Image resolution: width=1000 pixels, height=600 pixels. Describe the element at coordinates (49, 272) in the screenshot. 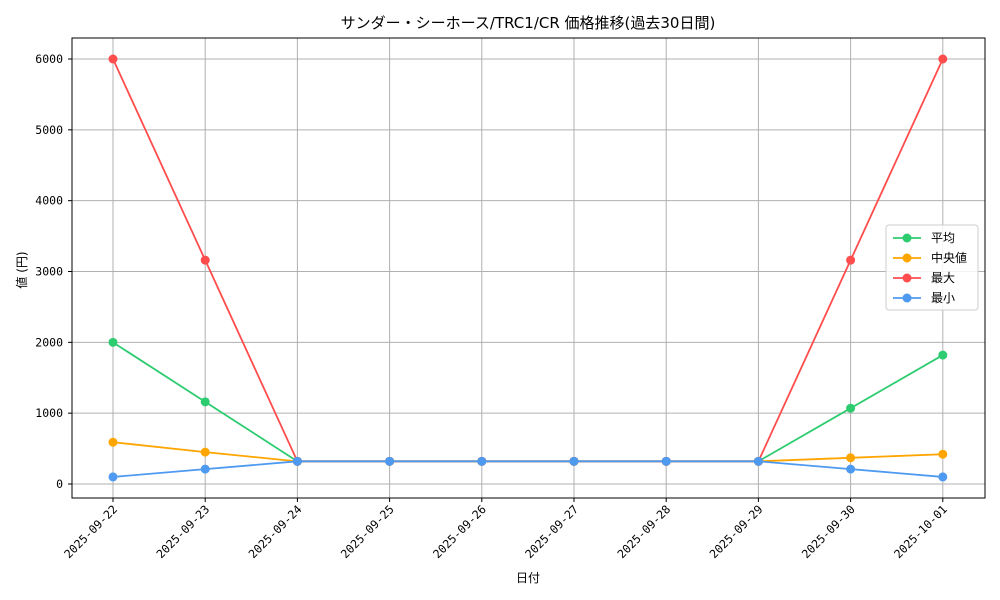

I see `y-tick-label: 3000` at that location.